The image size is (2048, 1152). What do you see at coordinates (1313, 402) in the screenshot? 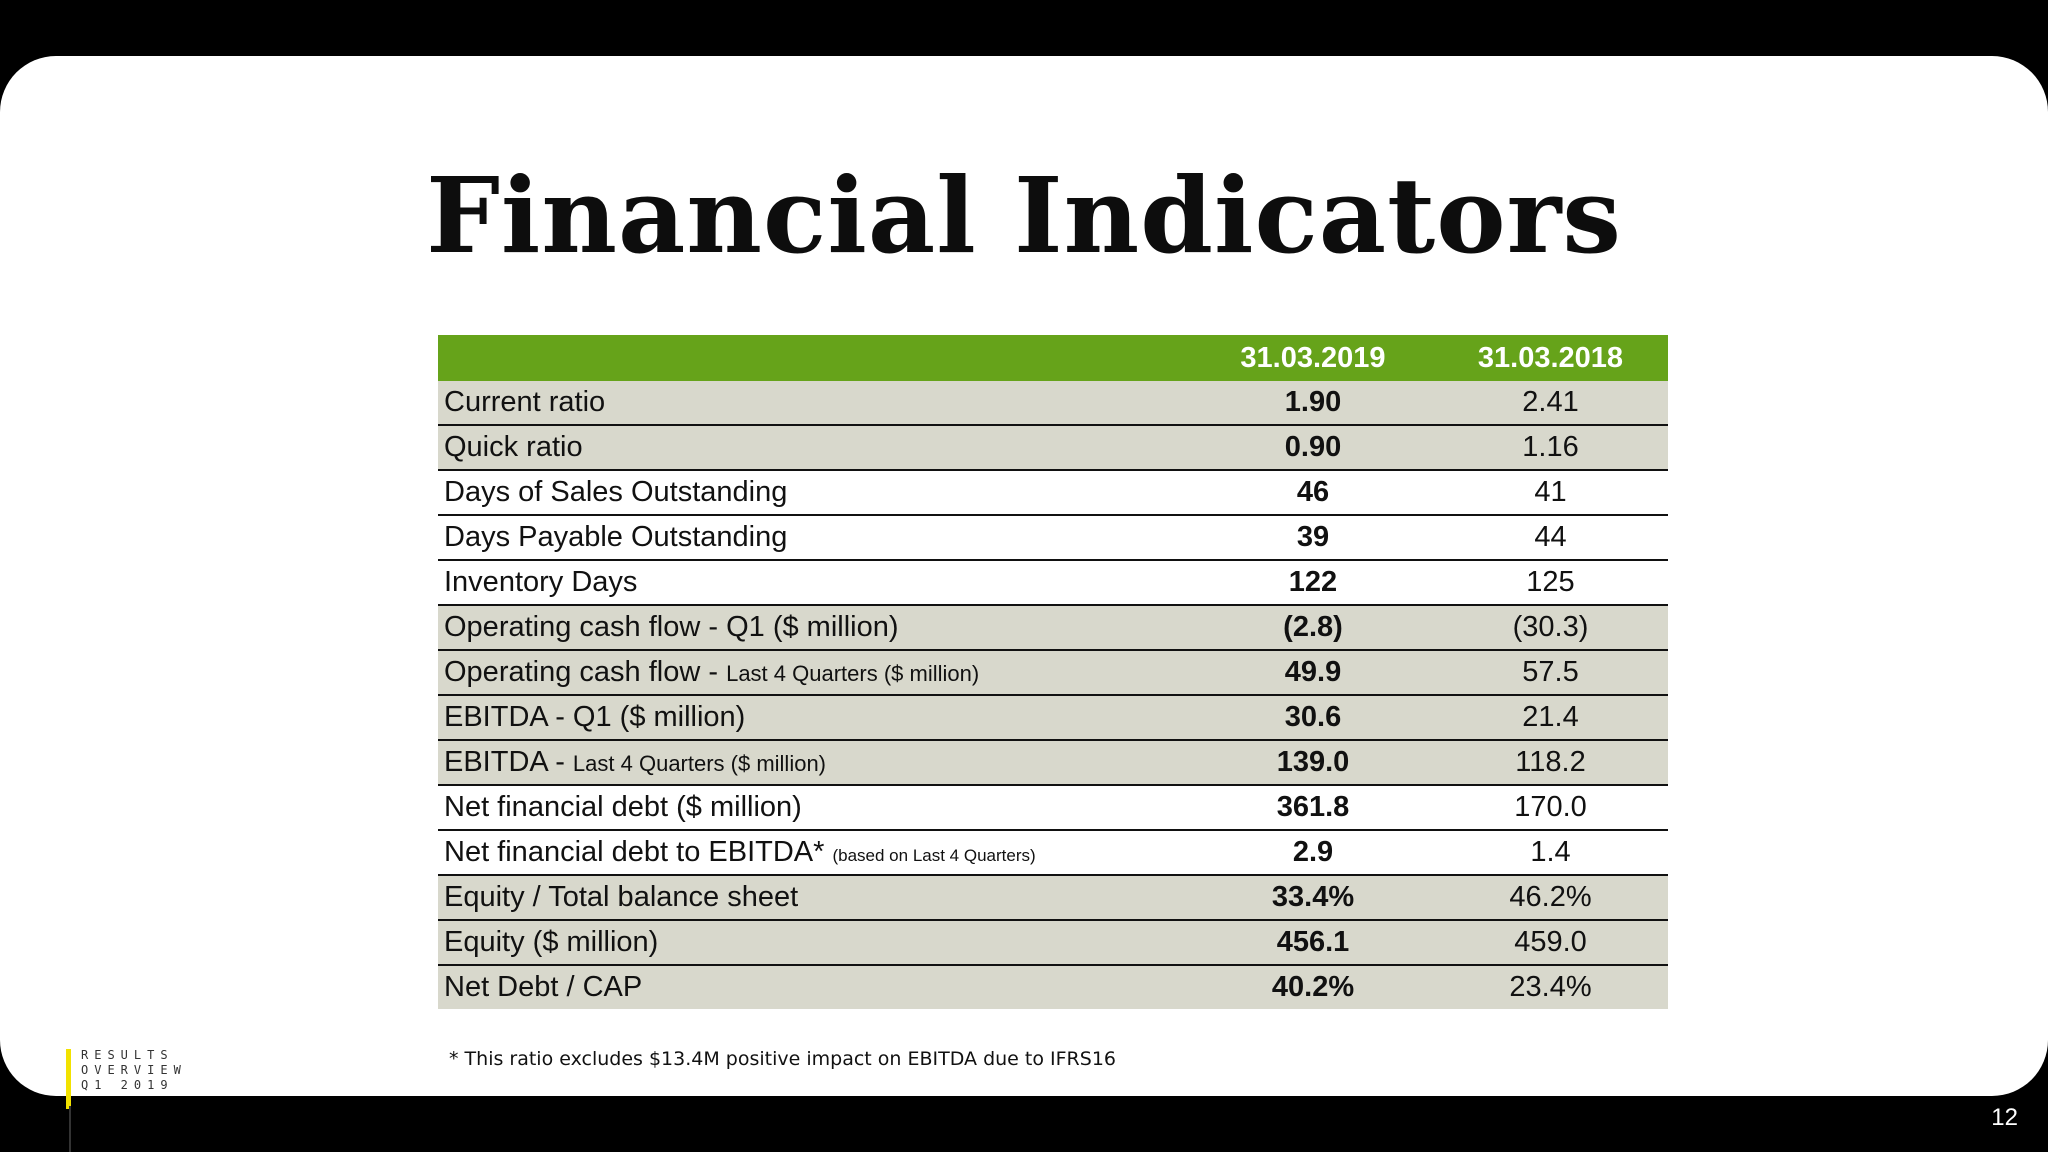
I see `value-2019: 1.90` at bounding box center [1313, 402].